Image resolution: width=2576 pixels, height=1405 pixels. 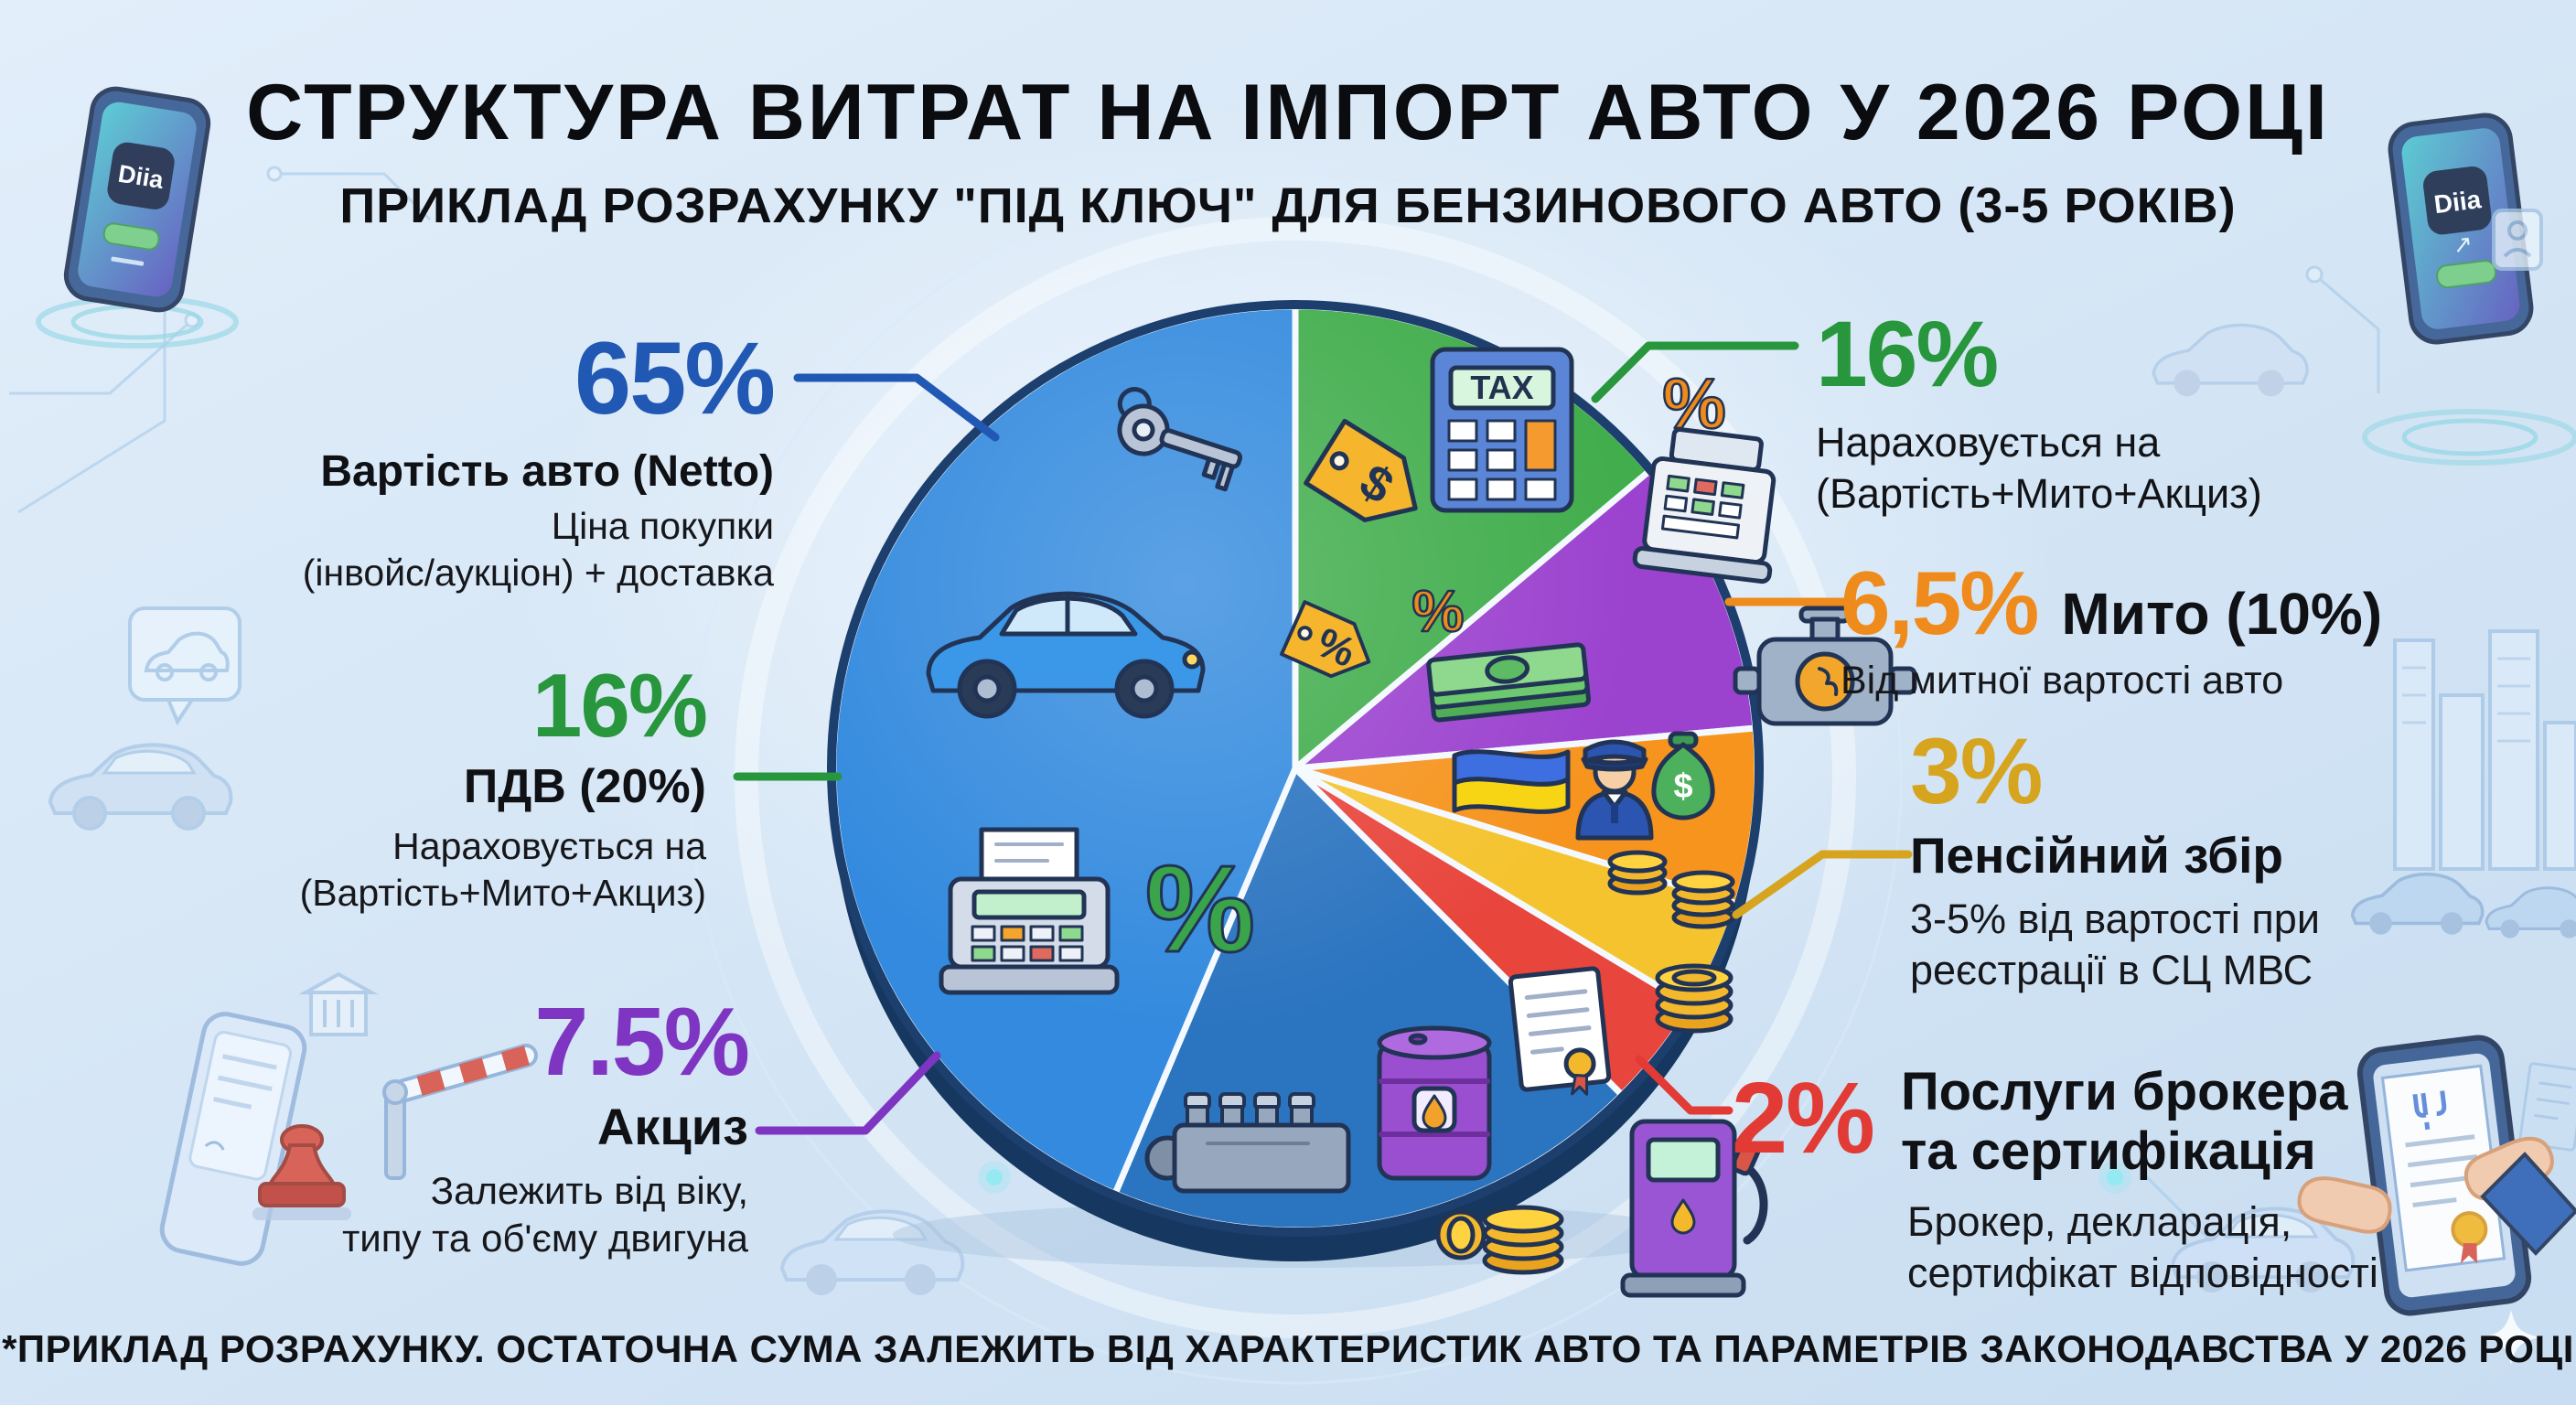 I want to click on callout-duty-value: 6,5%, so click(x=1940, y=602).